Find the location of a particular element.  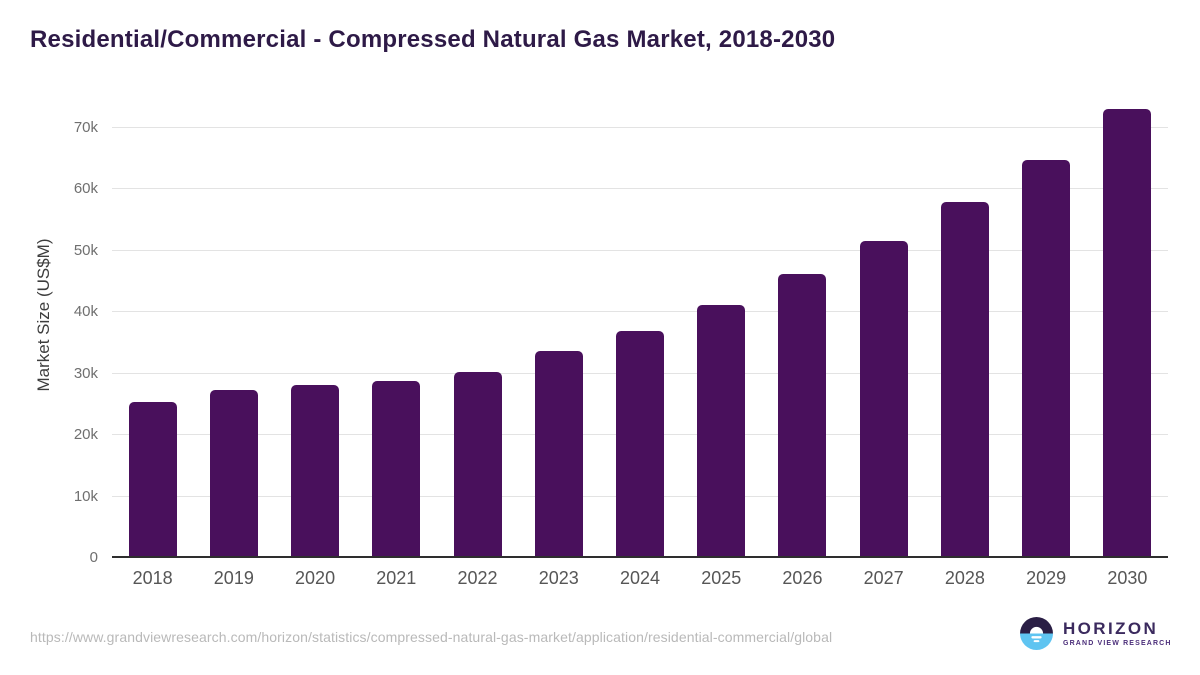

bar-2024 is located at coordinates (640, 443).